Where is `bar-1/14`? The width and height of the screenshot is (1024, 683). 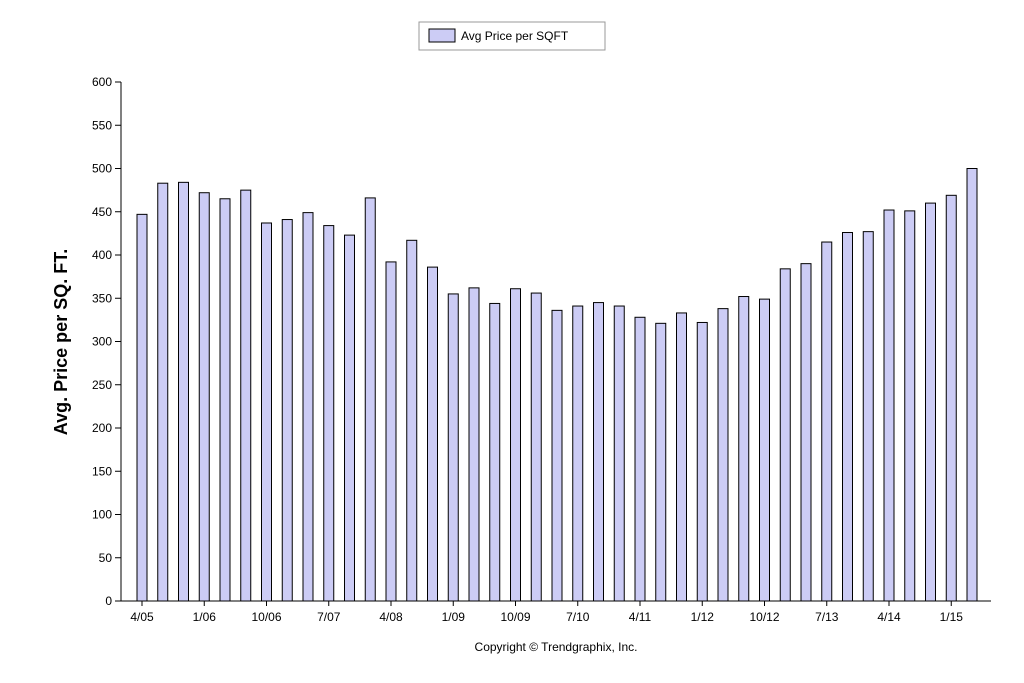 bar-1/14 is located at coordinates (868, 416).